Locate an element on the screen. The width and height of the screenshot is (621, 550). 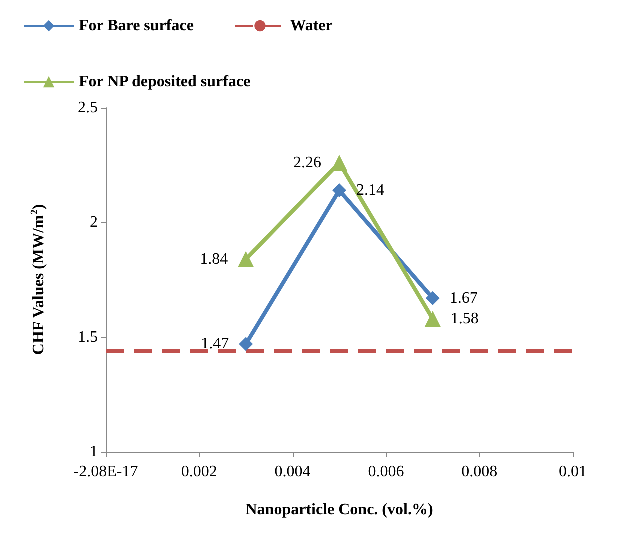
legend-label: Water is located at coordinates (311, 26).